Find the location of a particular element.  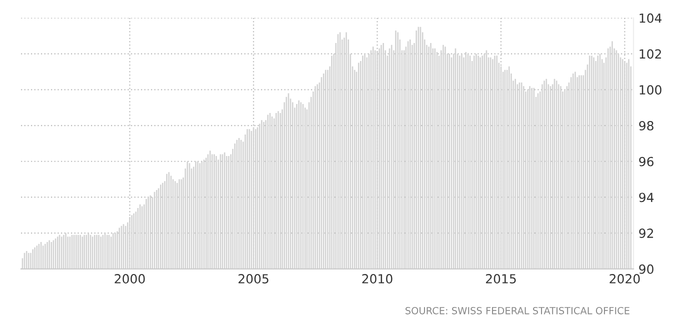

y-tick-label: 102 is located at coordinates (650, 54).